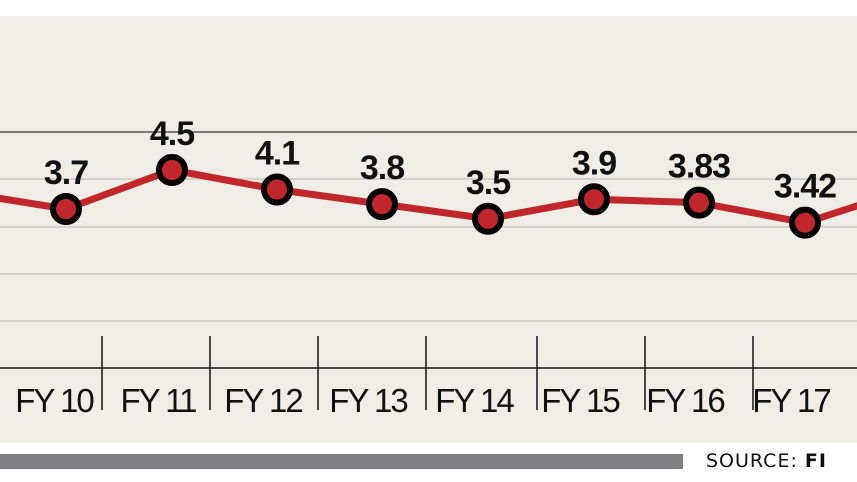 The height and width of the screenshot is (482, 857). Describe the element at coordinates (423, 400) in the screenshot. I see `x-axis-labels: FY 10 FY 11 FY 12 FY 13 FY 14 FY 15 FY 16 FY 17` at that location.